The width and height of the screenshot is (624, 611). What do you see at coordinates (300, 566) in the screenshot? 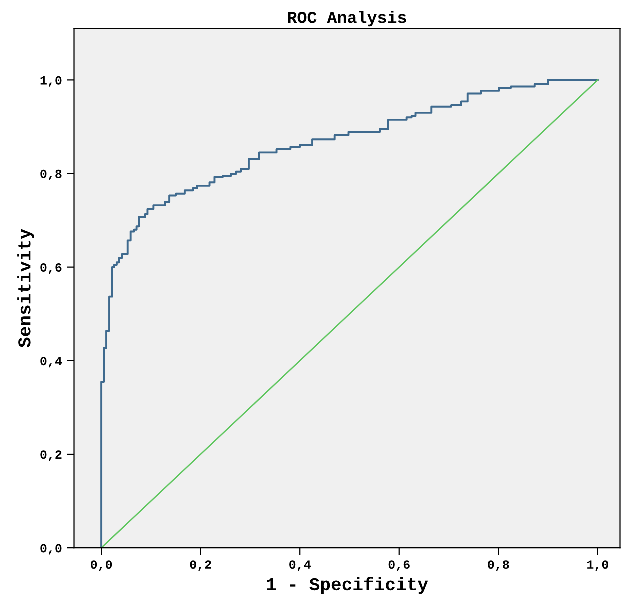
I see `x-tick-label: 0,4` at bounding box center [300, 566].